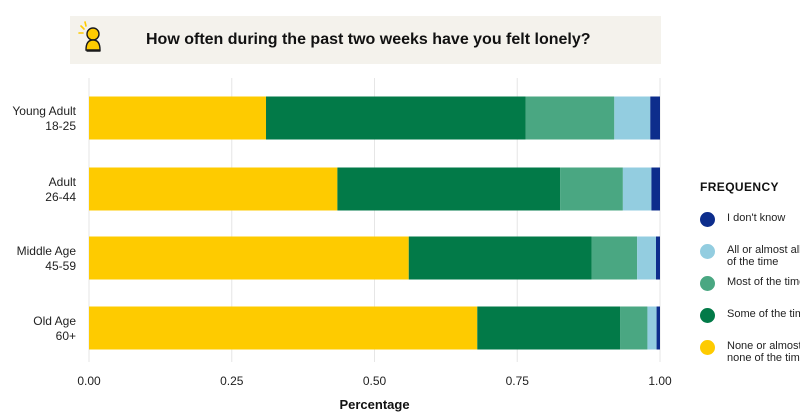 This screenshot has height=419, width=800. What do you see at coordinates (54, 328) in the screenshot?
I see `category-label: Old Age 60+` at bounding box center [54, 328].